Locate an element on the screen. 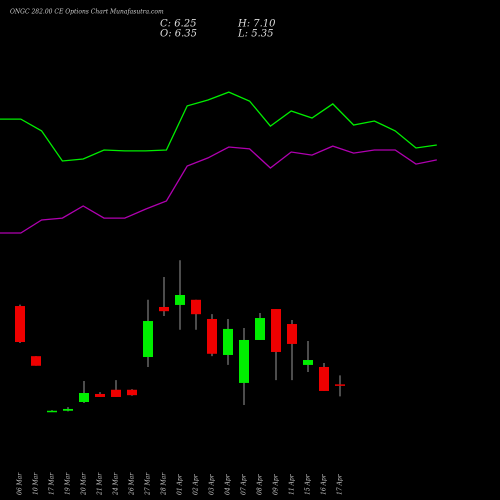 The height and width of the screenshot is (500, 500). x-tick-label: 20 Mar is located at coordinates (84, 484).